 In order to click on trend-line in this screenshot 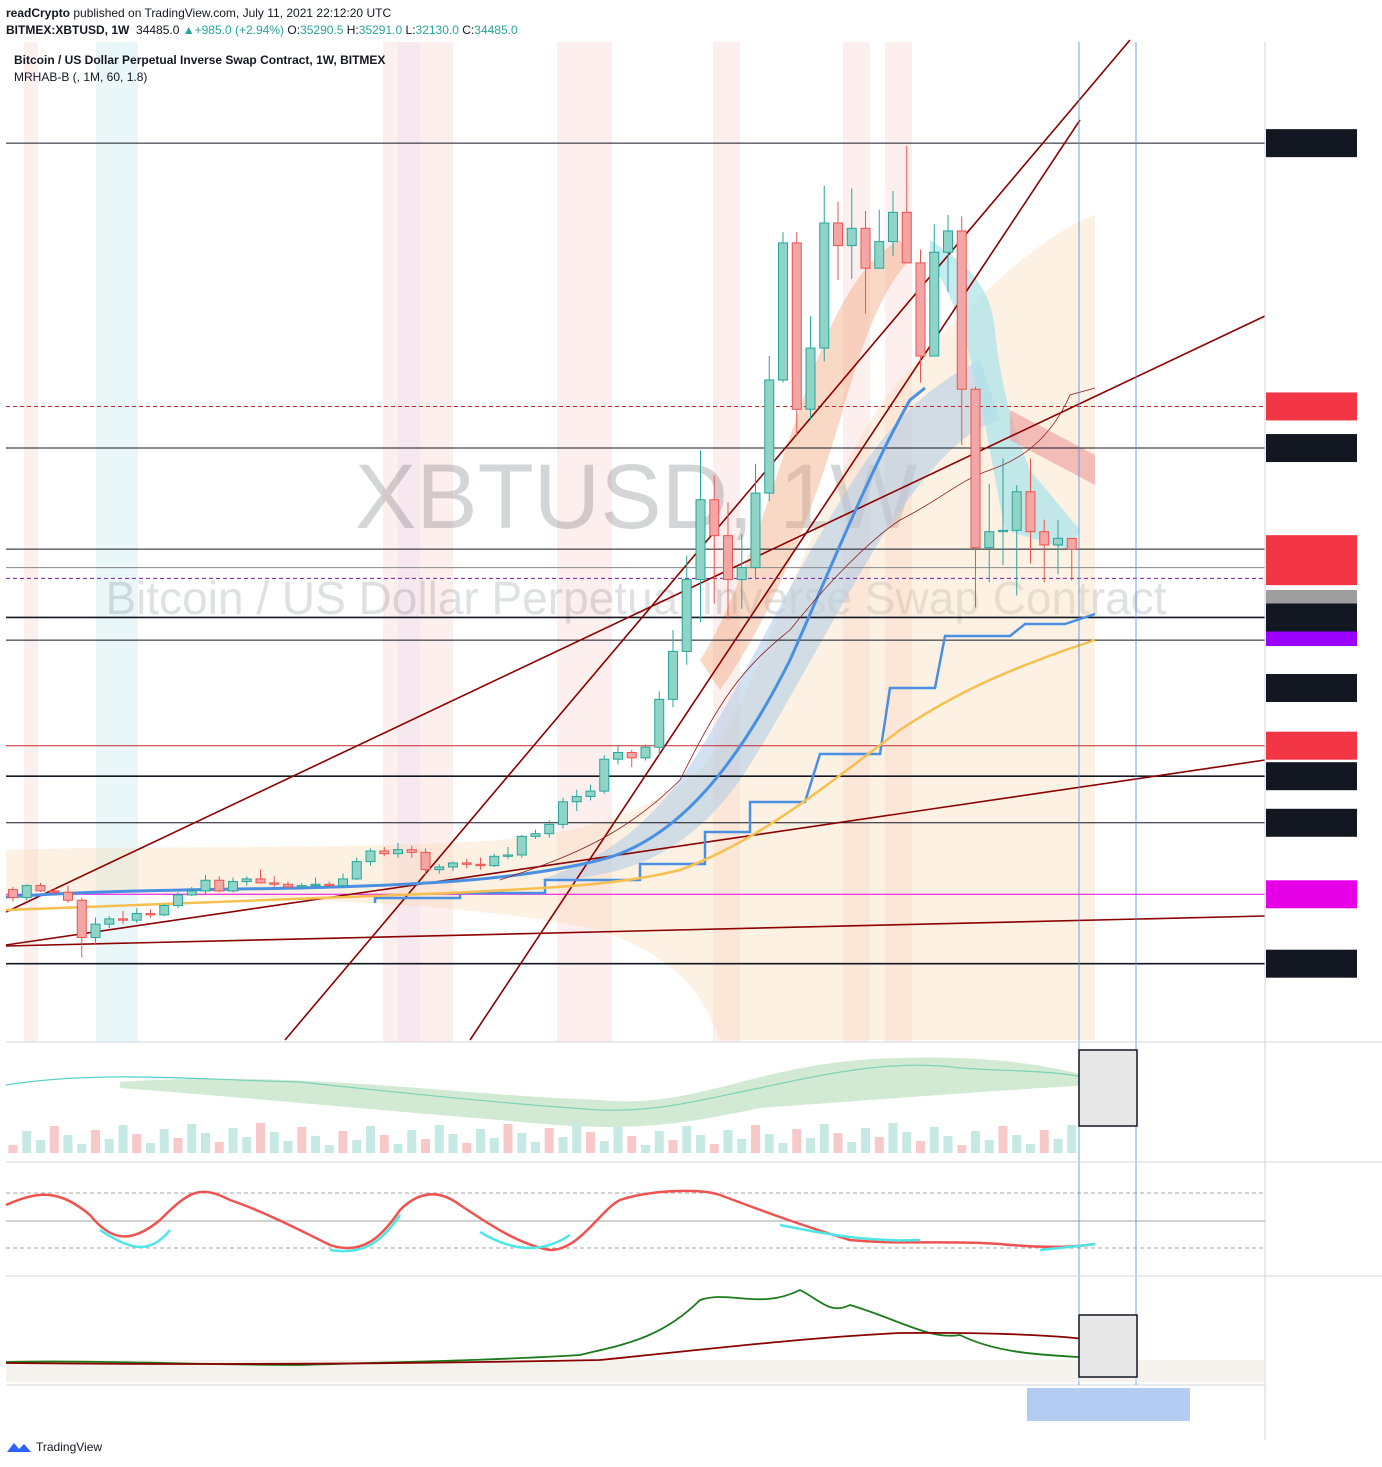, I will do `click(635, 931)`.